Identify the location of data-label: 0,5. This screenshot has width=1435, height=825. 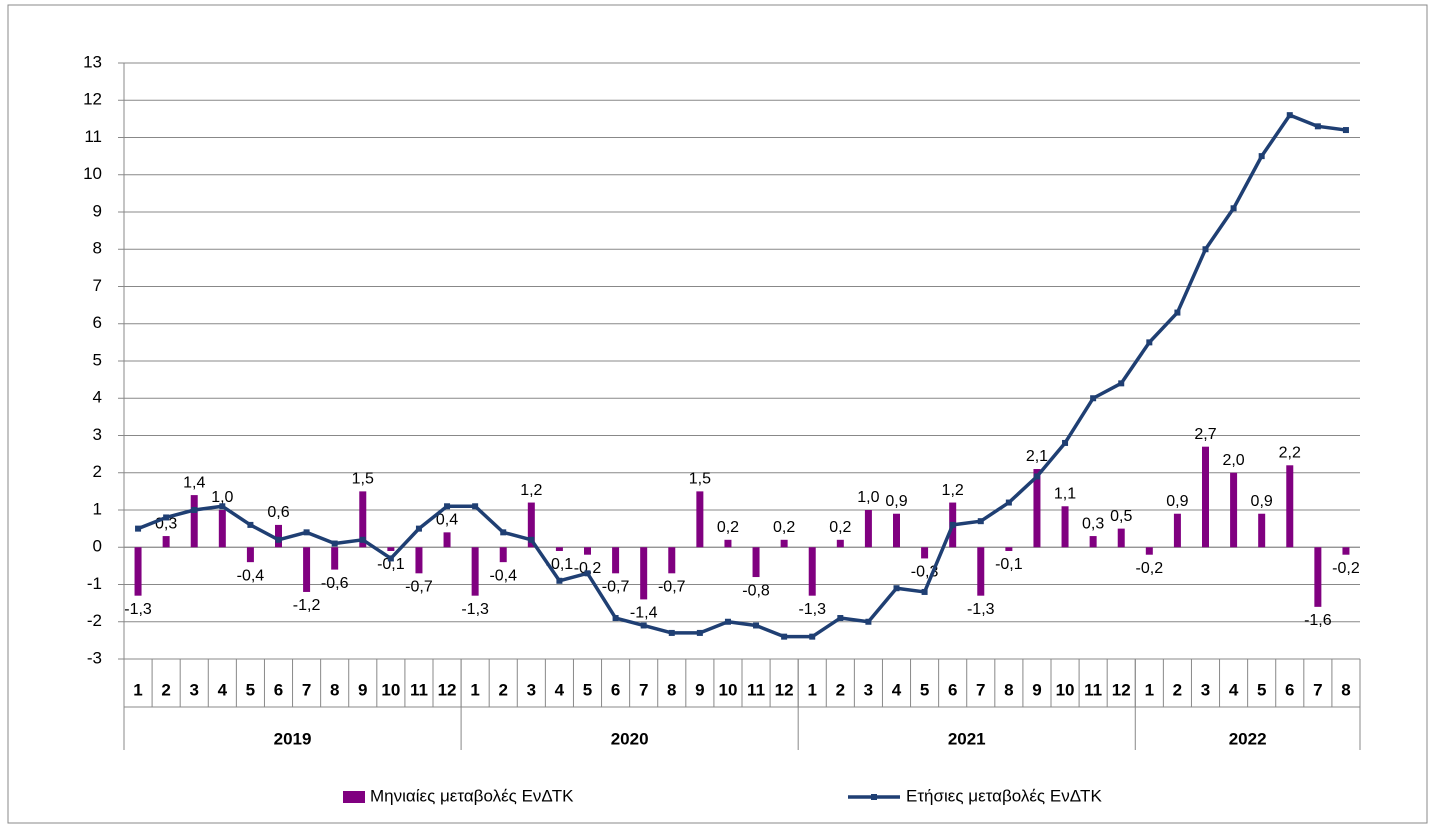
(1121, 516).